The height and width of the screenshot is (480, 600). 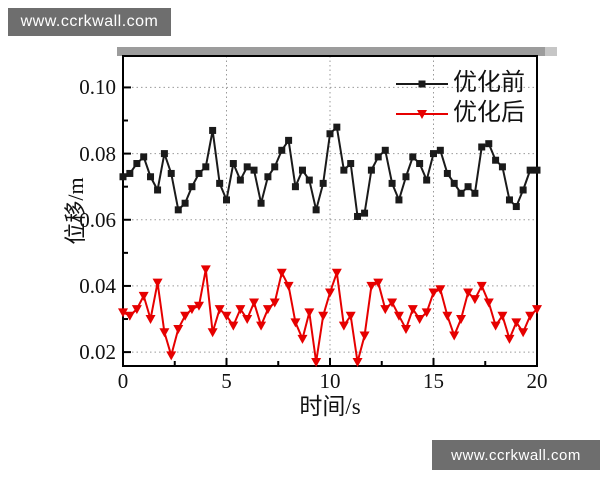 What do you see at coordinates (97, 352) in the screenshot?
I see `y-tick-label: 0.02` at bounding box center [97, 352].